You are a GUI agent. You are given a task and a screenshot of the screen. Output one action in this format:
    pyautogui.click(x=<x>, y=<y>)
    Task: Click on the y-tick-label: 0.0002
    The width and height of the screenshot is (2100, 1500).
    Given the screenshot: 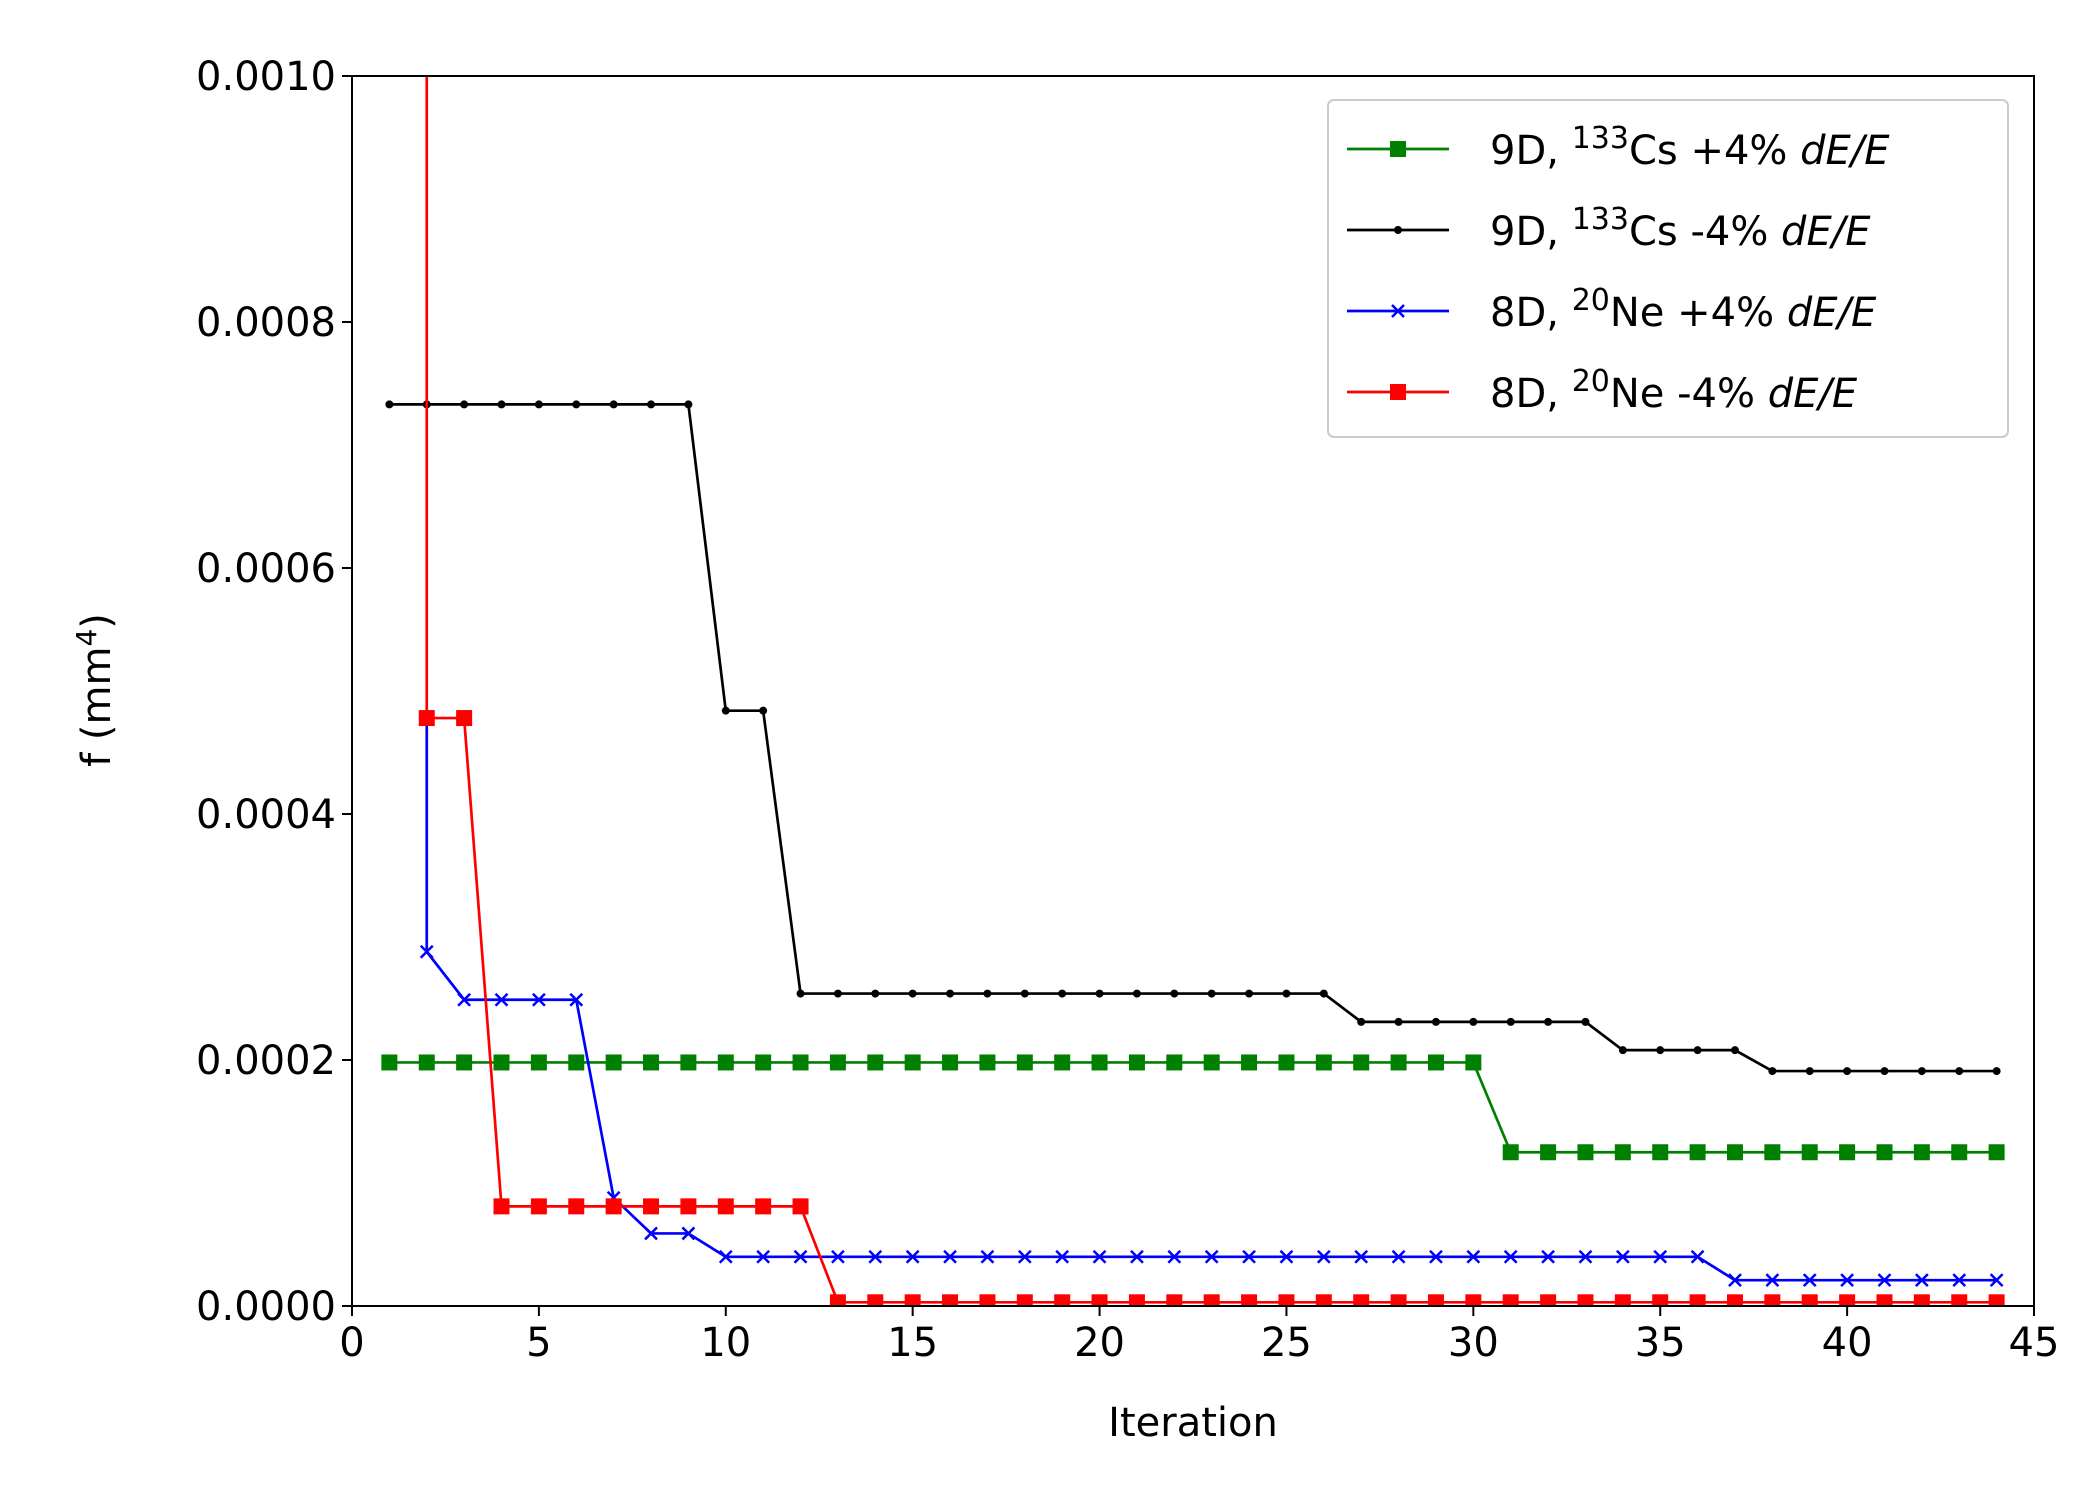 What is the action you would take?
    pyautogui.click(x=266, y=1061)
    